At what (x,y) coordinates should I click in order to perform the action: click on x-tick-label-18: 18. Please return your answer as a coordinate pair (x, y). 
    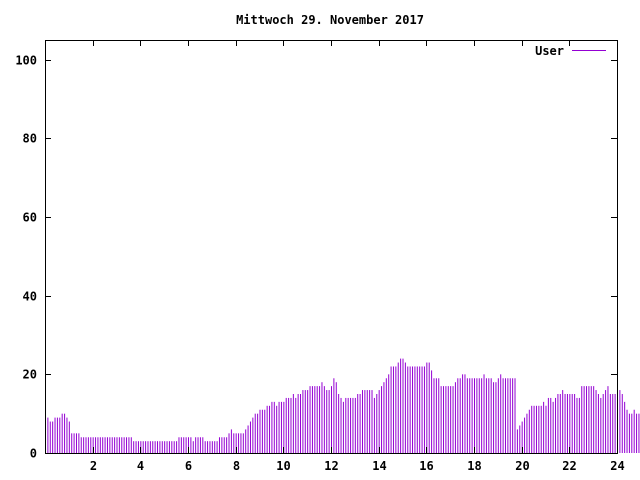
    Looking at the image, I should click on (474, 466).